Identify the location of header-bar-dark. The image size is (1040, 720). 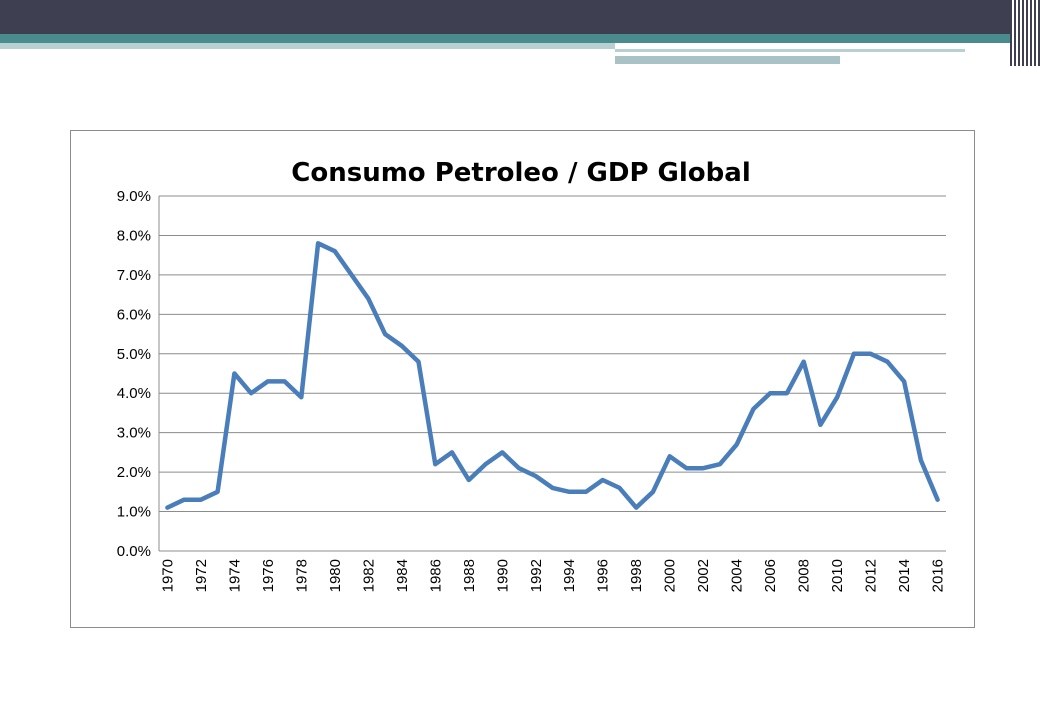
(520, 17).